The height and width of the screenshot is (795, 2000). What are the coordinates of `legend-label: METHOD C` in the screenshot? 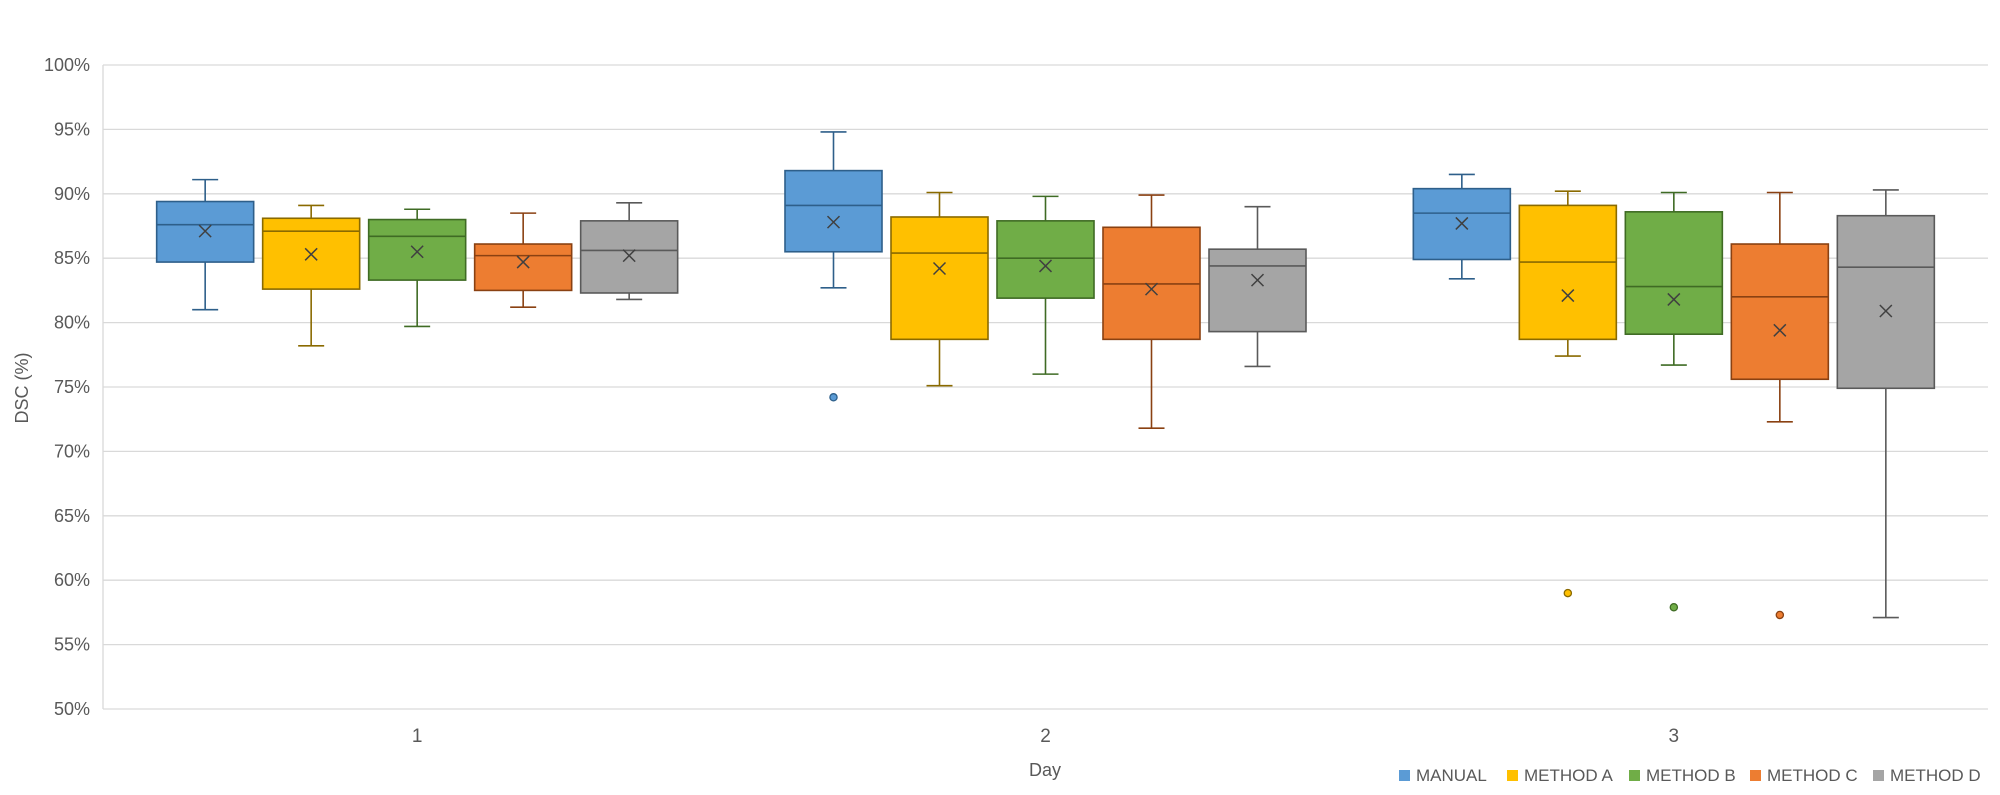 It's located at (1812, 775).